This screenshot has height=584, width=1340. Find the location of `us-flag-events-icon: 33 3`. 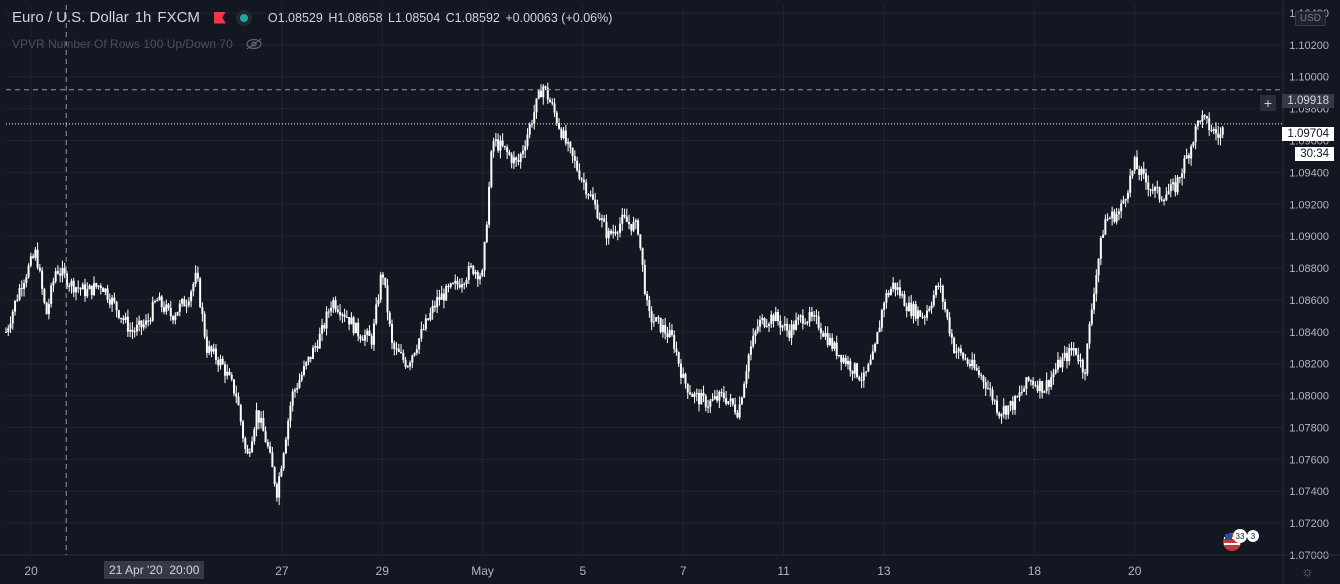

us-flag-events-icon: 33 3 is located at coordinates (1240, 540).